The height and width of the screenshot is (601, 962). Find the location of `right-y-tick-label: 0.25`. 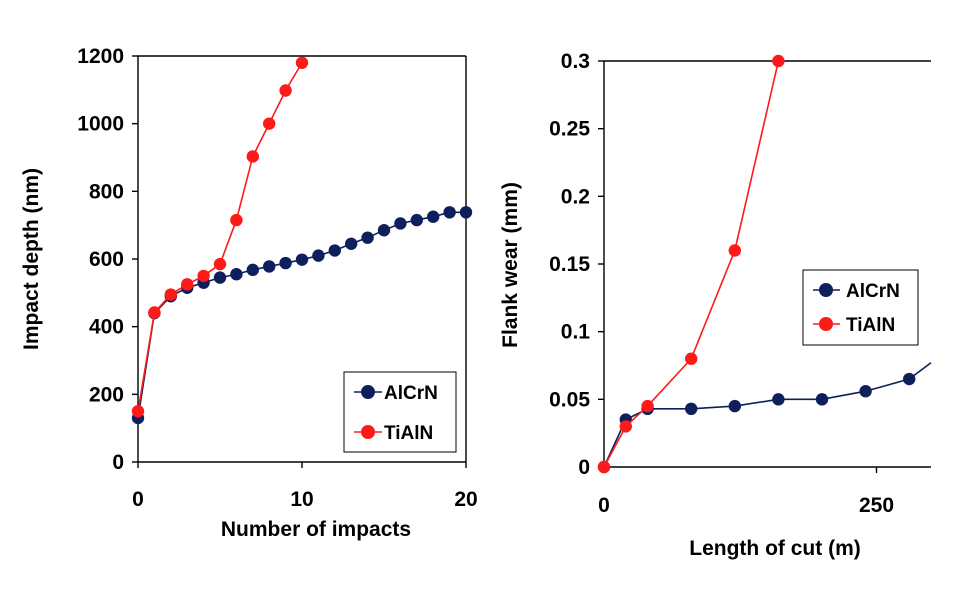

right-y-tick-label: 0.25 is located at coordinates (569, 129).